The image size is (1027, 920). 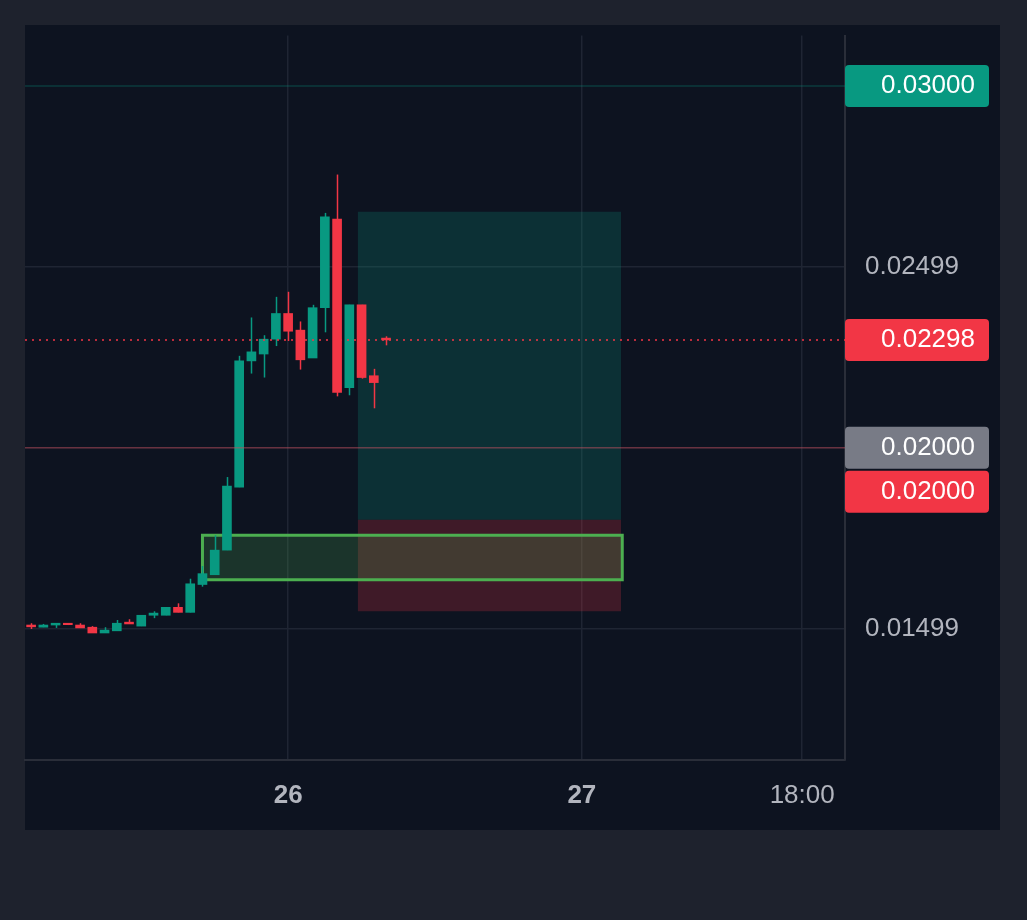 I want to click on ref-line-label: 0.03000, so click(x=928, y=84).